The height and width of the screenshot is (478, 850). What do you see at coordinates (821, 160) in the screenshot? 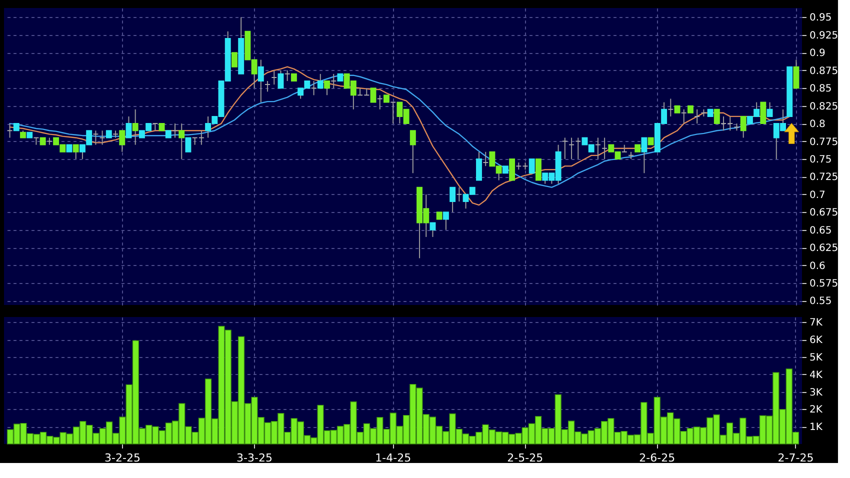
I see `y-tick-label: 0.75` at bounding box center [821, 160].